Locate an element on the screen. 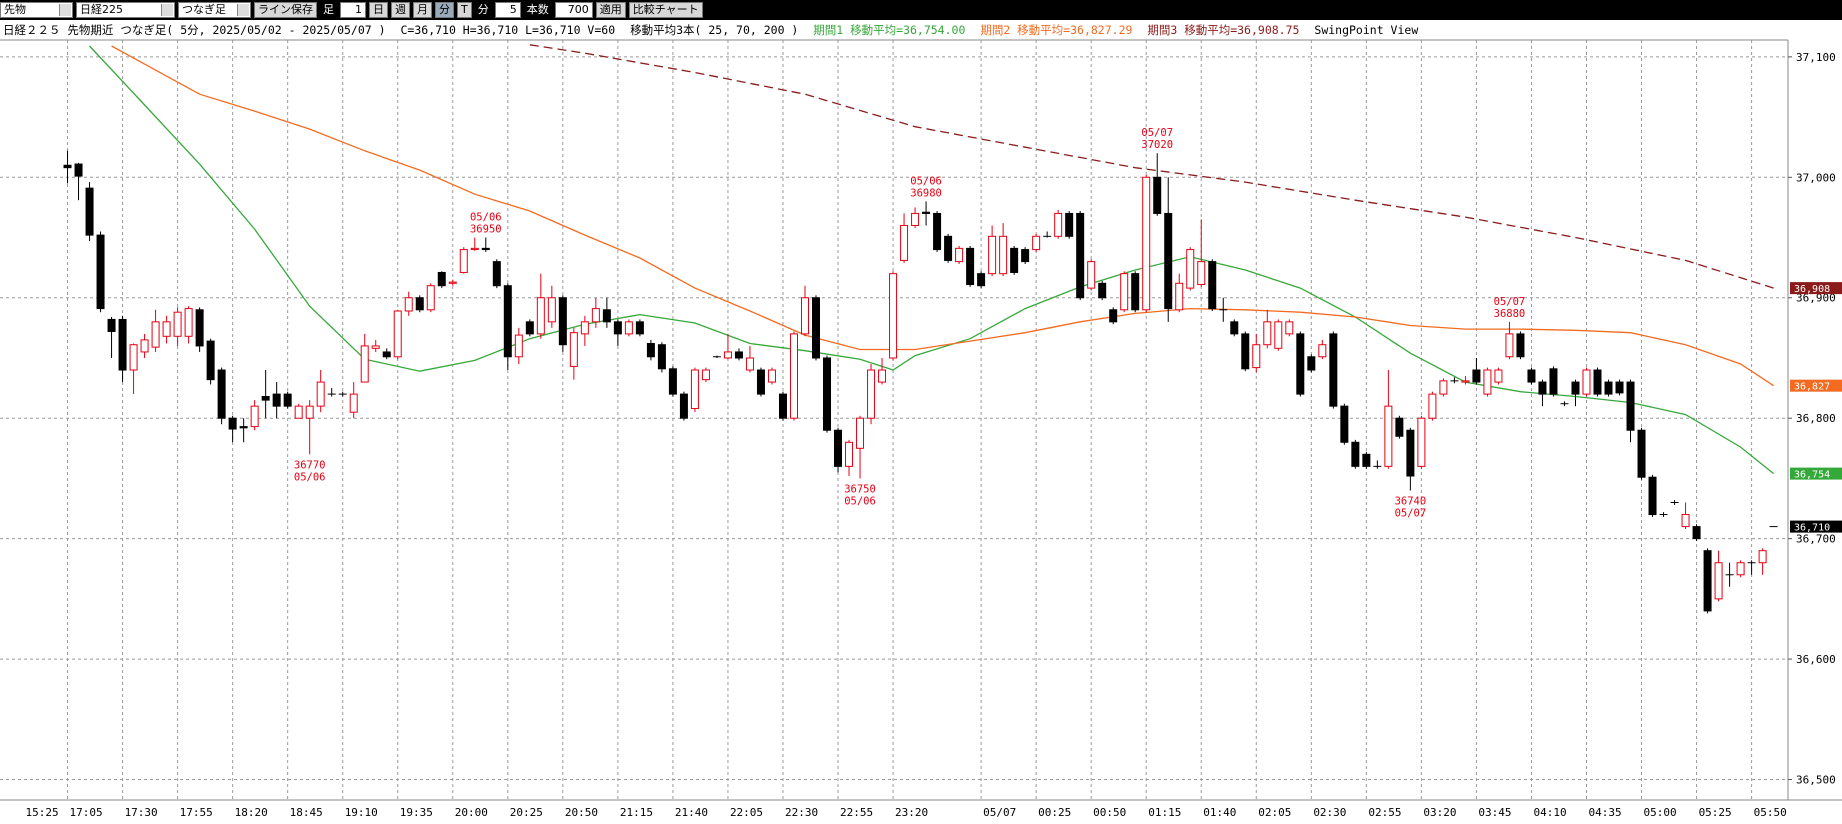  count-input: 700 is located at coordinates (573, 10).